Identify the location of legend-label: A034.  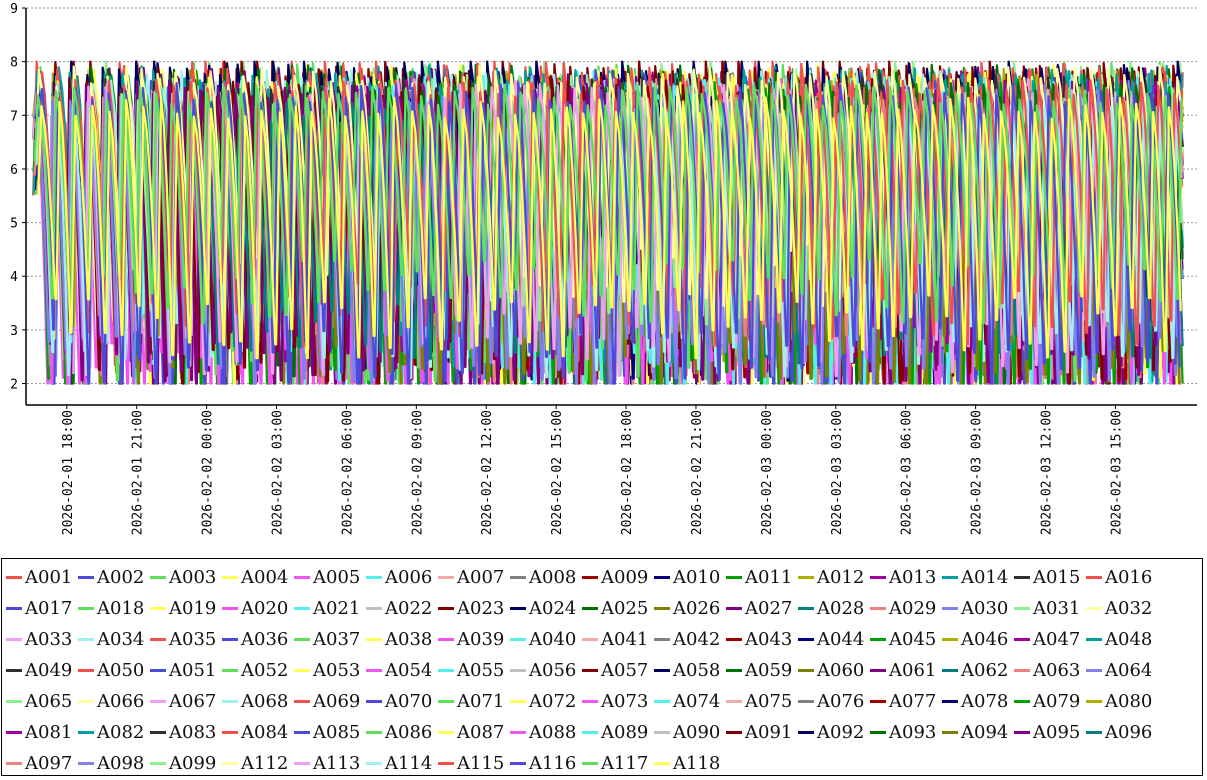
(121, 639).